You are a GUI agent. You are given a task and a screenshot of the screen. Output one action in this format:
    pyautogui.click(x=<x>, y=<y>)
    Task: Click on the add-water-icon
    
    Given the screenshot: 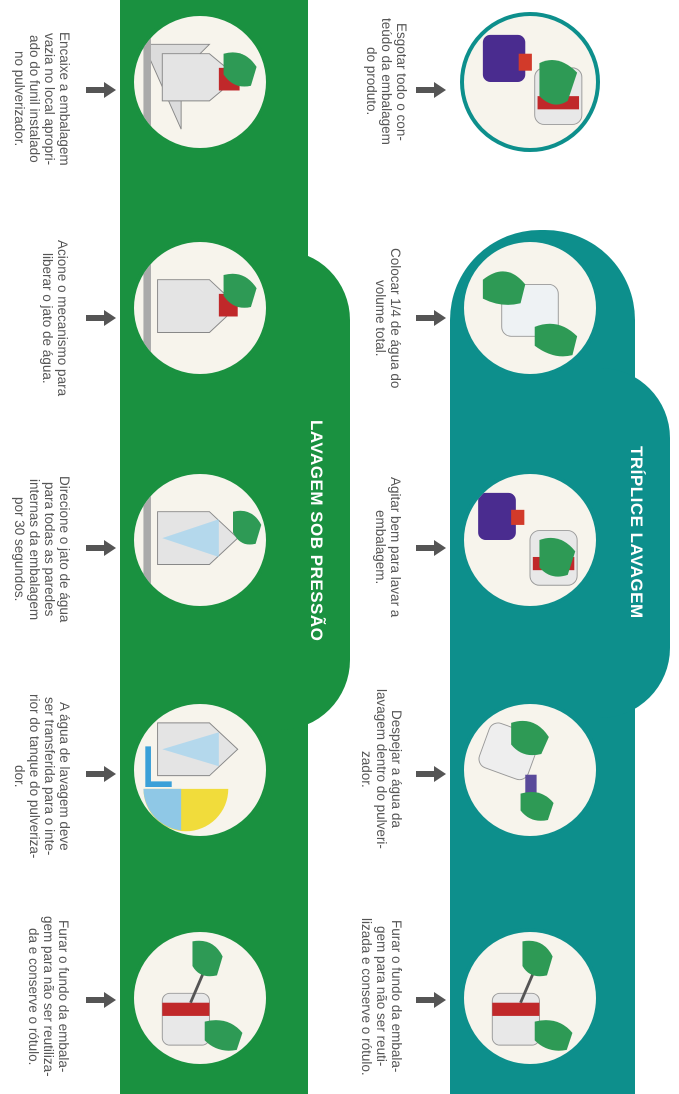 What is the action you would take?
    pyautogui.click(x=530, y=314)
    